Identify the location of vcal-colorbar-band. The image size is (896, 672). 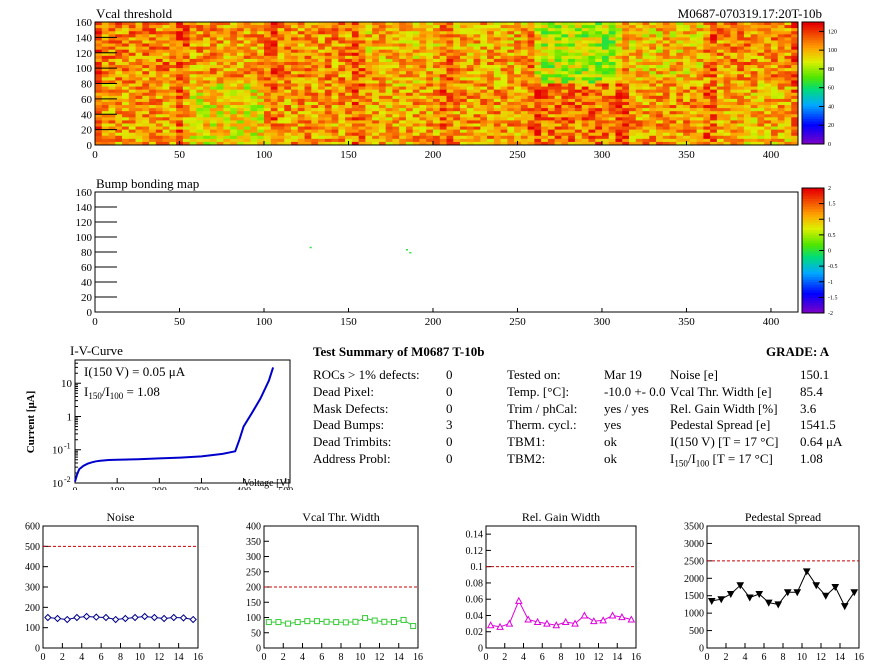
(813, 54).